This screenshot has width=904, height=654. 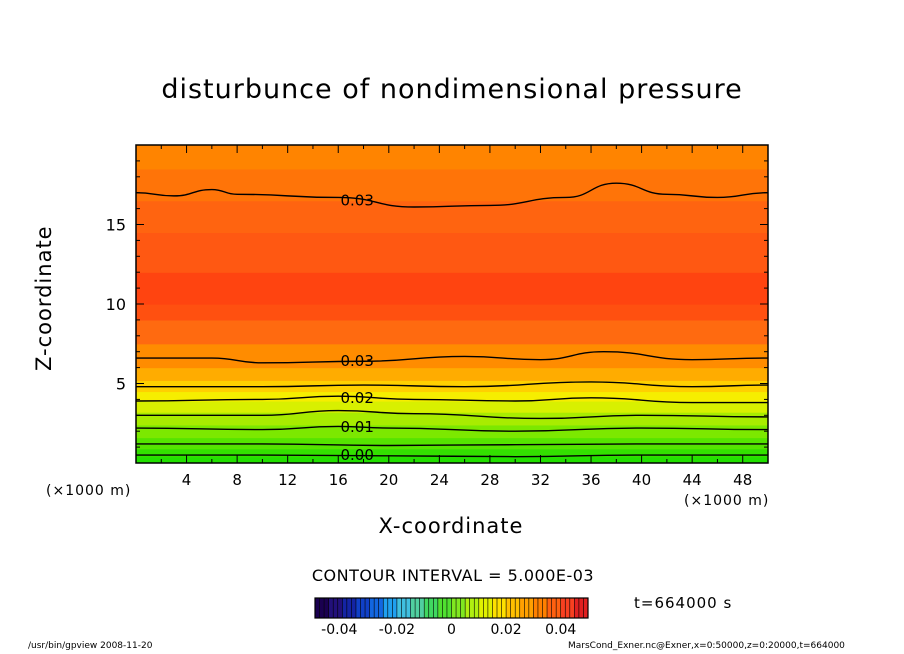 What do you see at coordinates (356, 328) in the screenshot?
I see `contour-labels: 0.00 0.01 0.02 0.03 0.03` at bounding box center [356, 328].